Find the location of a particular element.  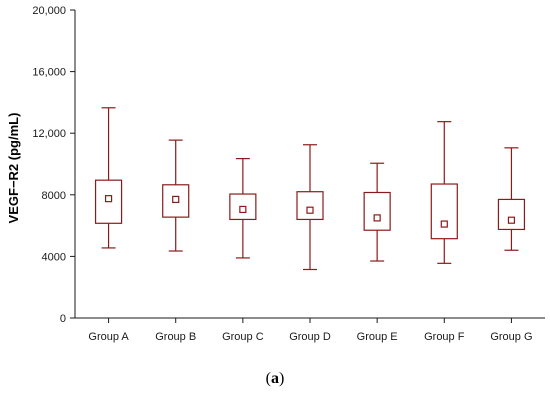

y-tick-label: 12,000 is located at coordinates (49, 134).